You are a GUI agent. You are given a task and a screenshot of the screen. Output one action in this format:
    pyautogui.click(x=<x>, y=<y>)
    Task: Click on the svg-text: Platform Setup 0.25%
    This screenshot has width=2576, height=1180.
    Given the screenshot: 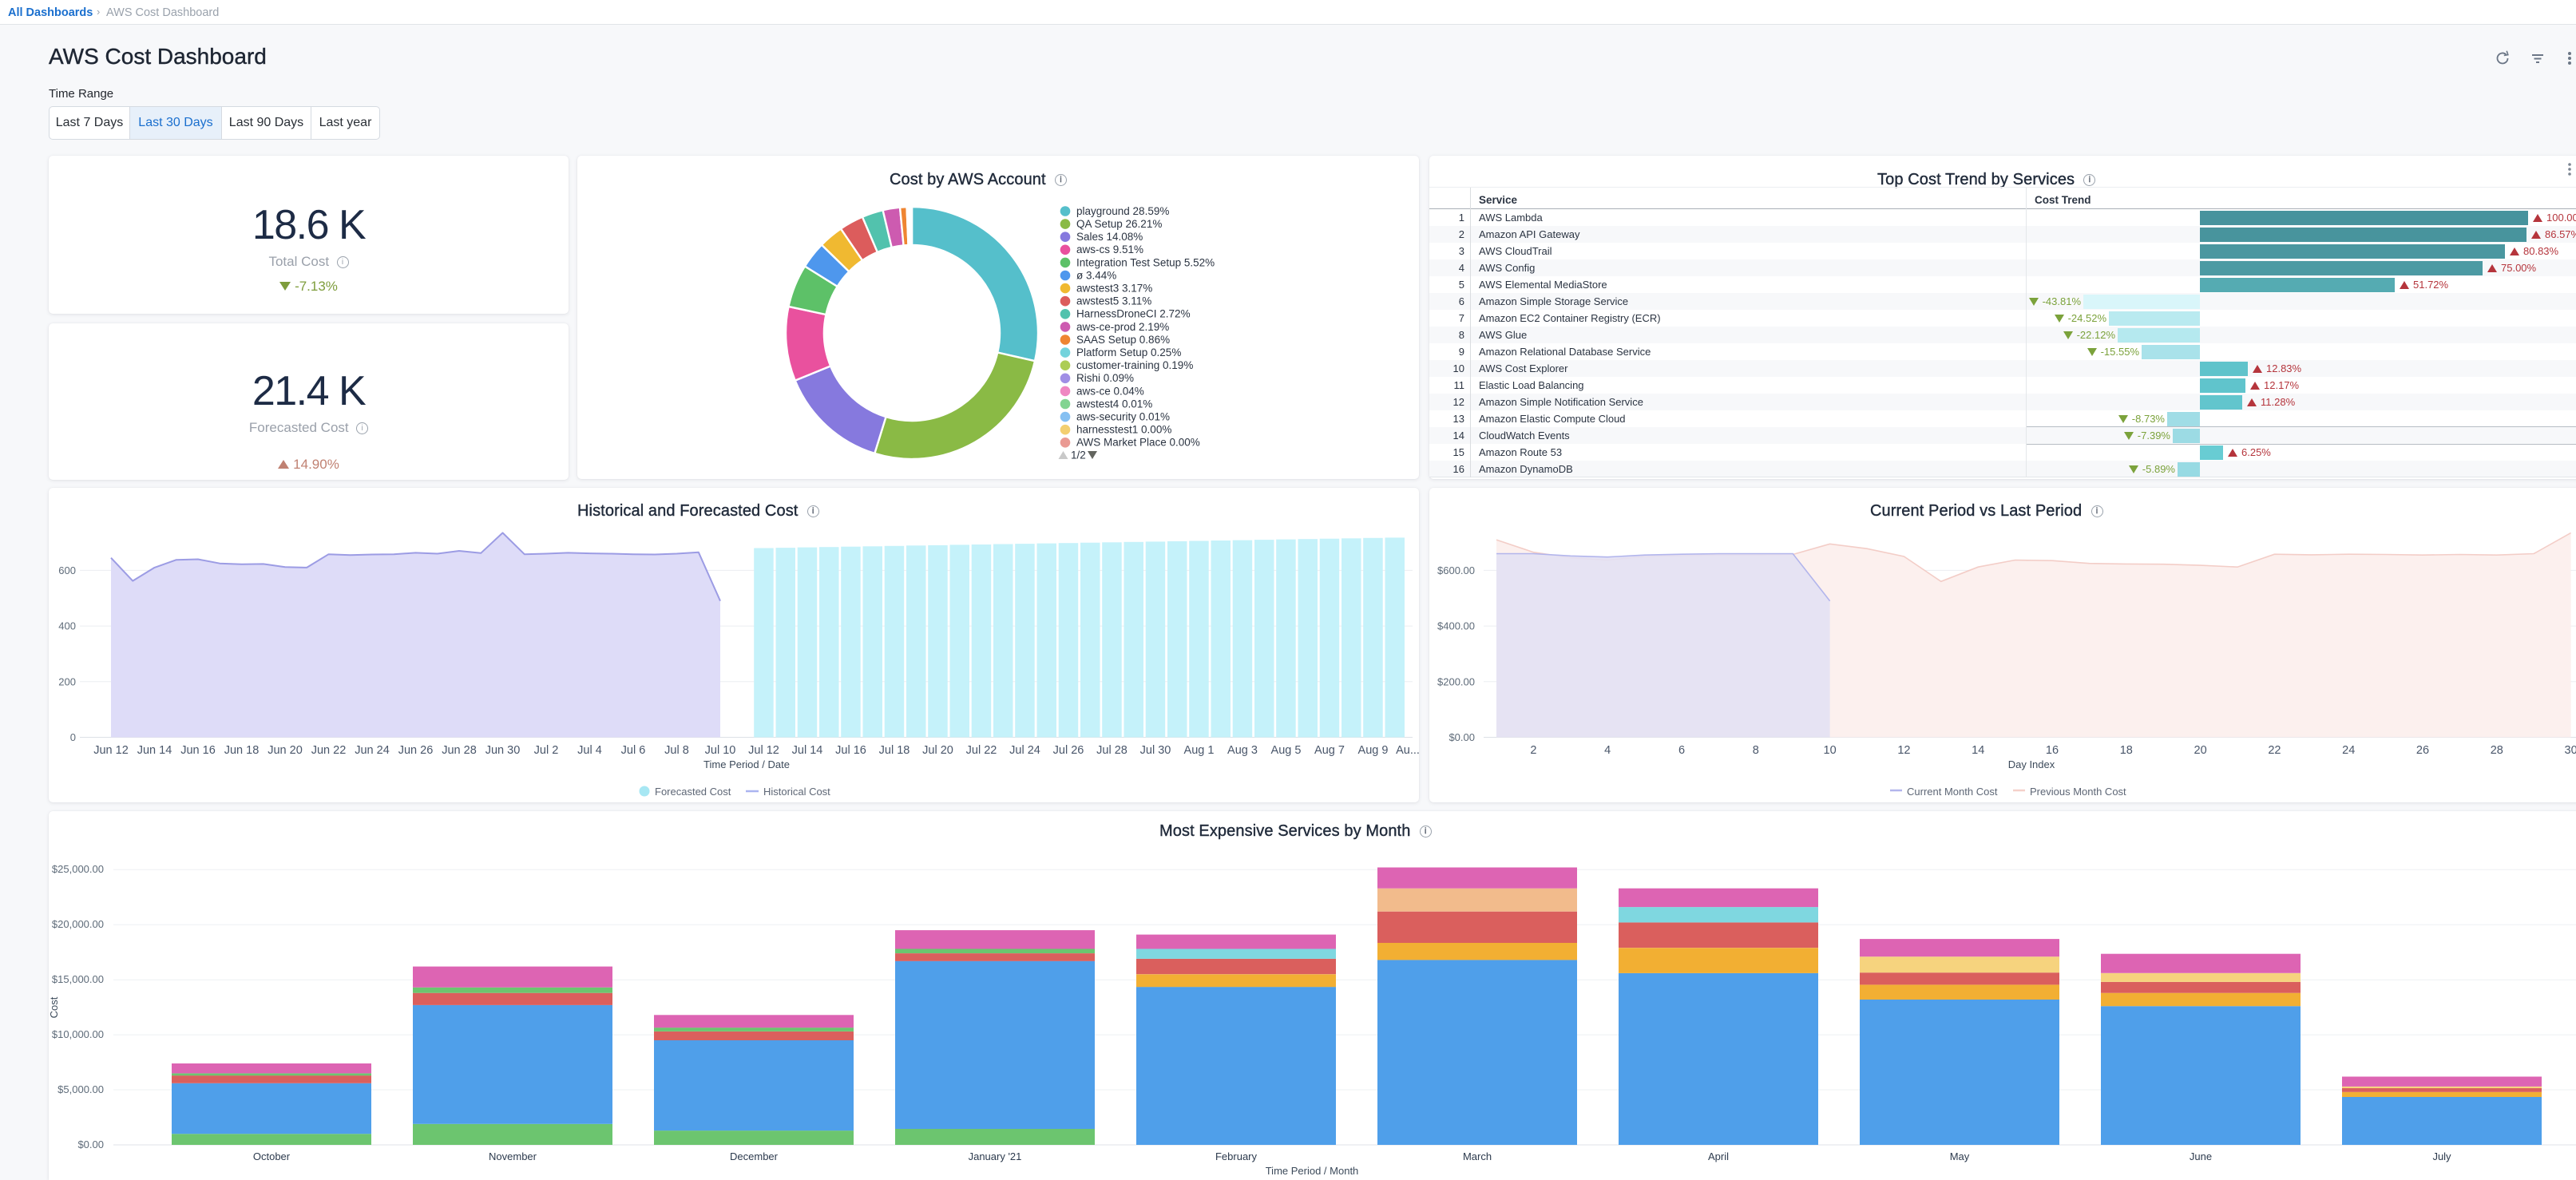 What is the action you would take?
    pyautogui.click(x=1128, y=352)
    